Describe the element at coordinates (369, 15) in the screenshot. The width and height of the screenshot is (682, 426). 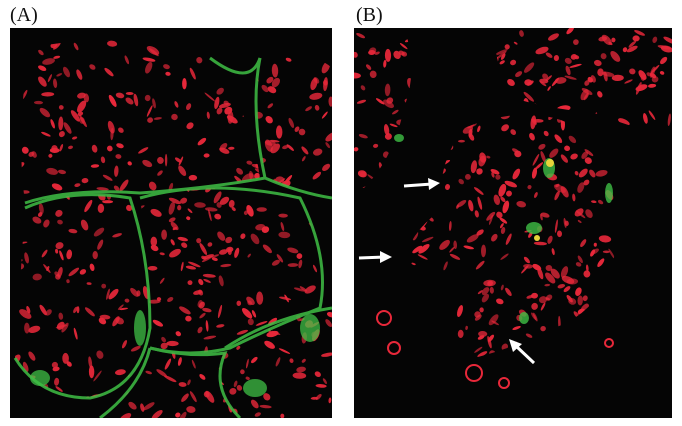
I see `panel-b-label: (B)` at that location.